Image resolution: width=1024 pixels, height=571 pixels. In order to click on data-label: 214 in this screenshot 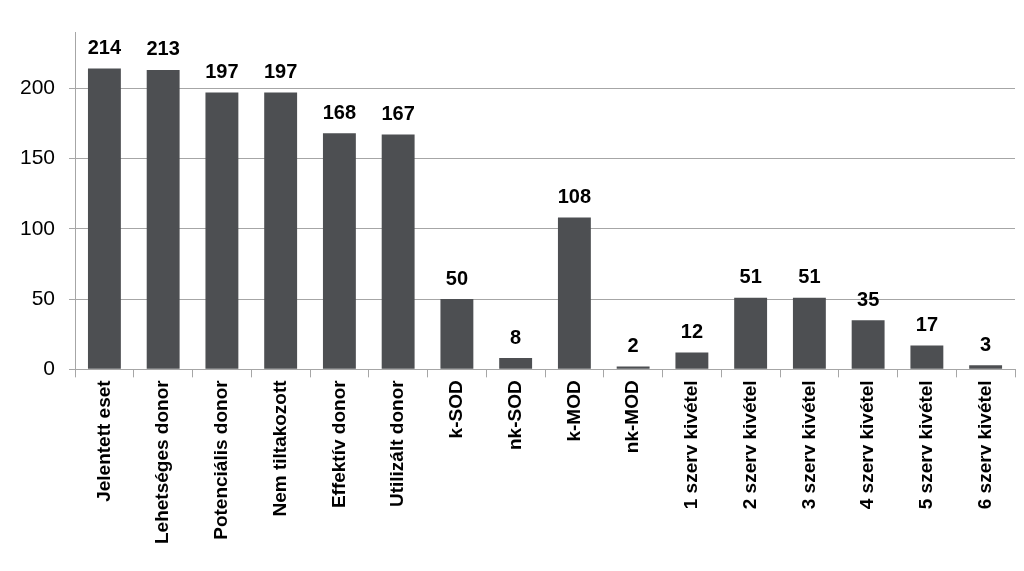, I will do `click(104, 47)`.